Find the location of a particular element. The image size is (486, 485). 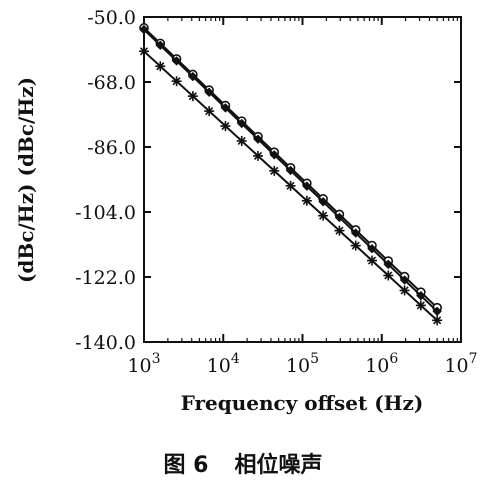

x-tick-label: 10⁷ is located at coordinates (460, 364).